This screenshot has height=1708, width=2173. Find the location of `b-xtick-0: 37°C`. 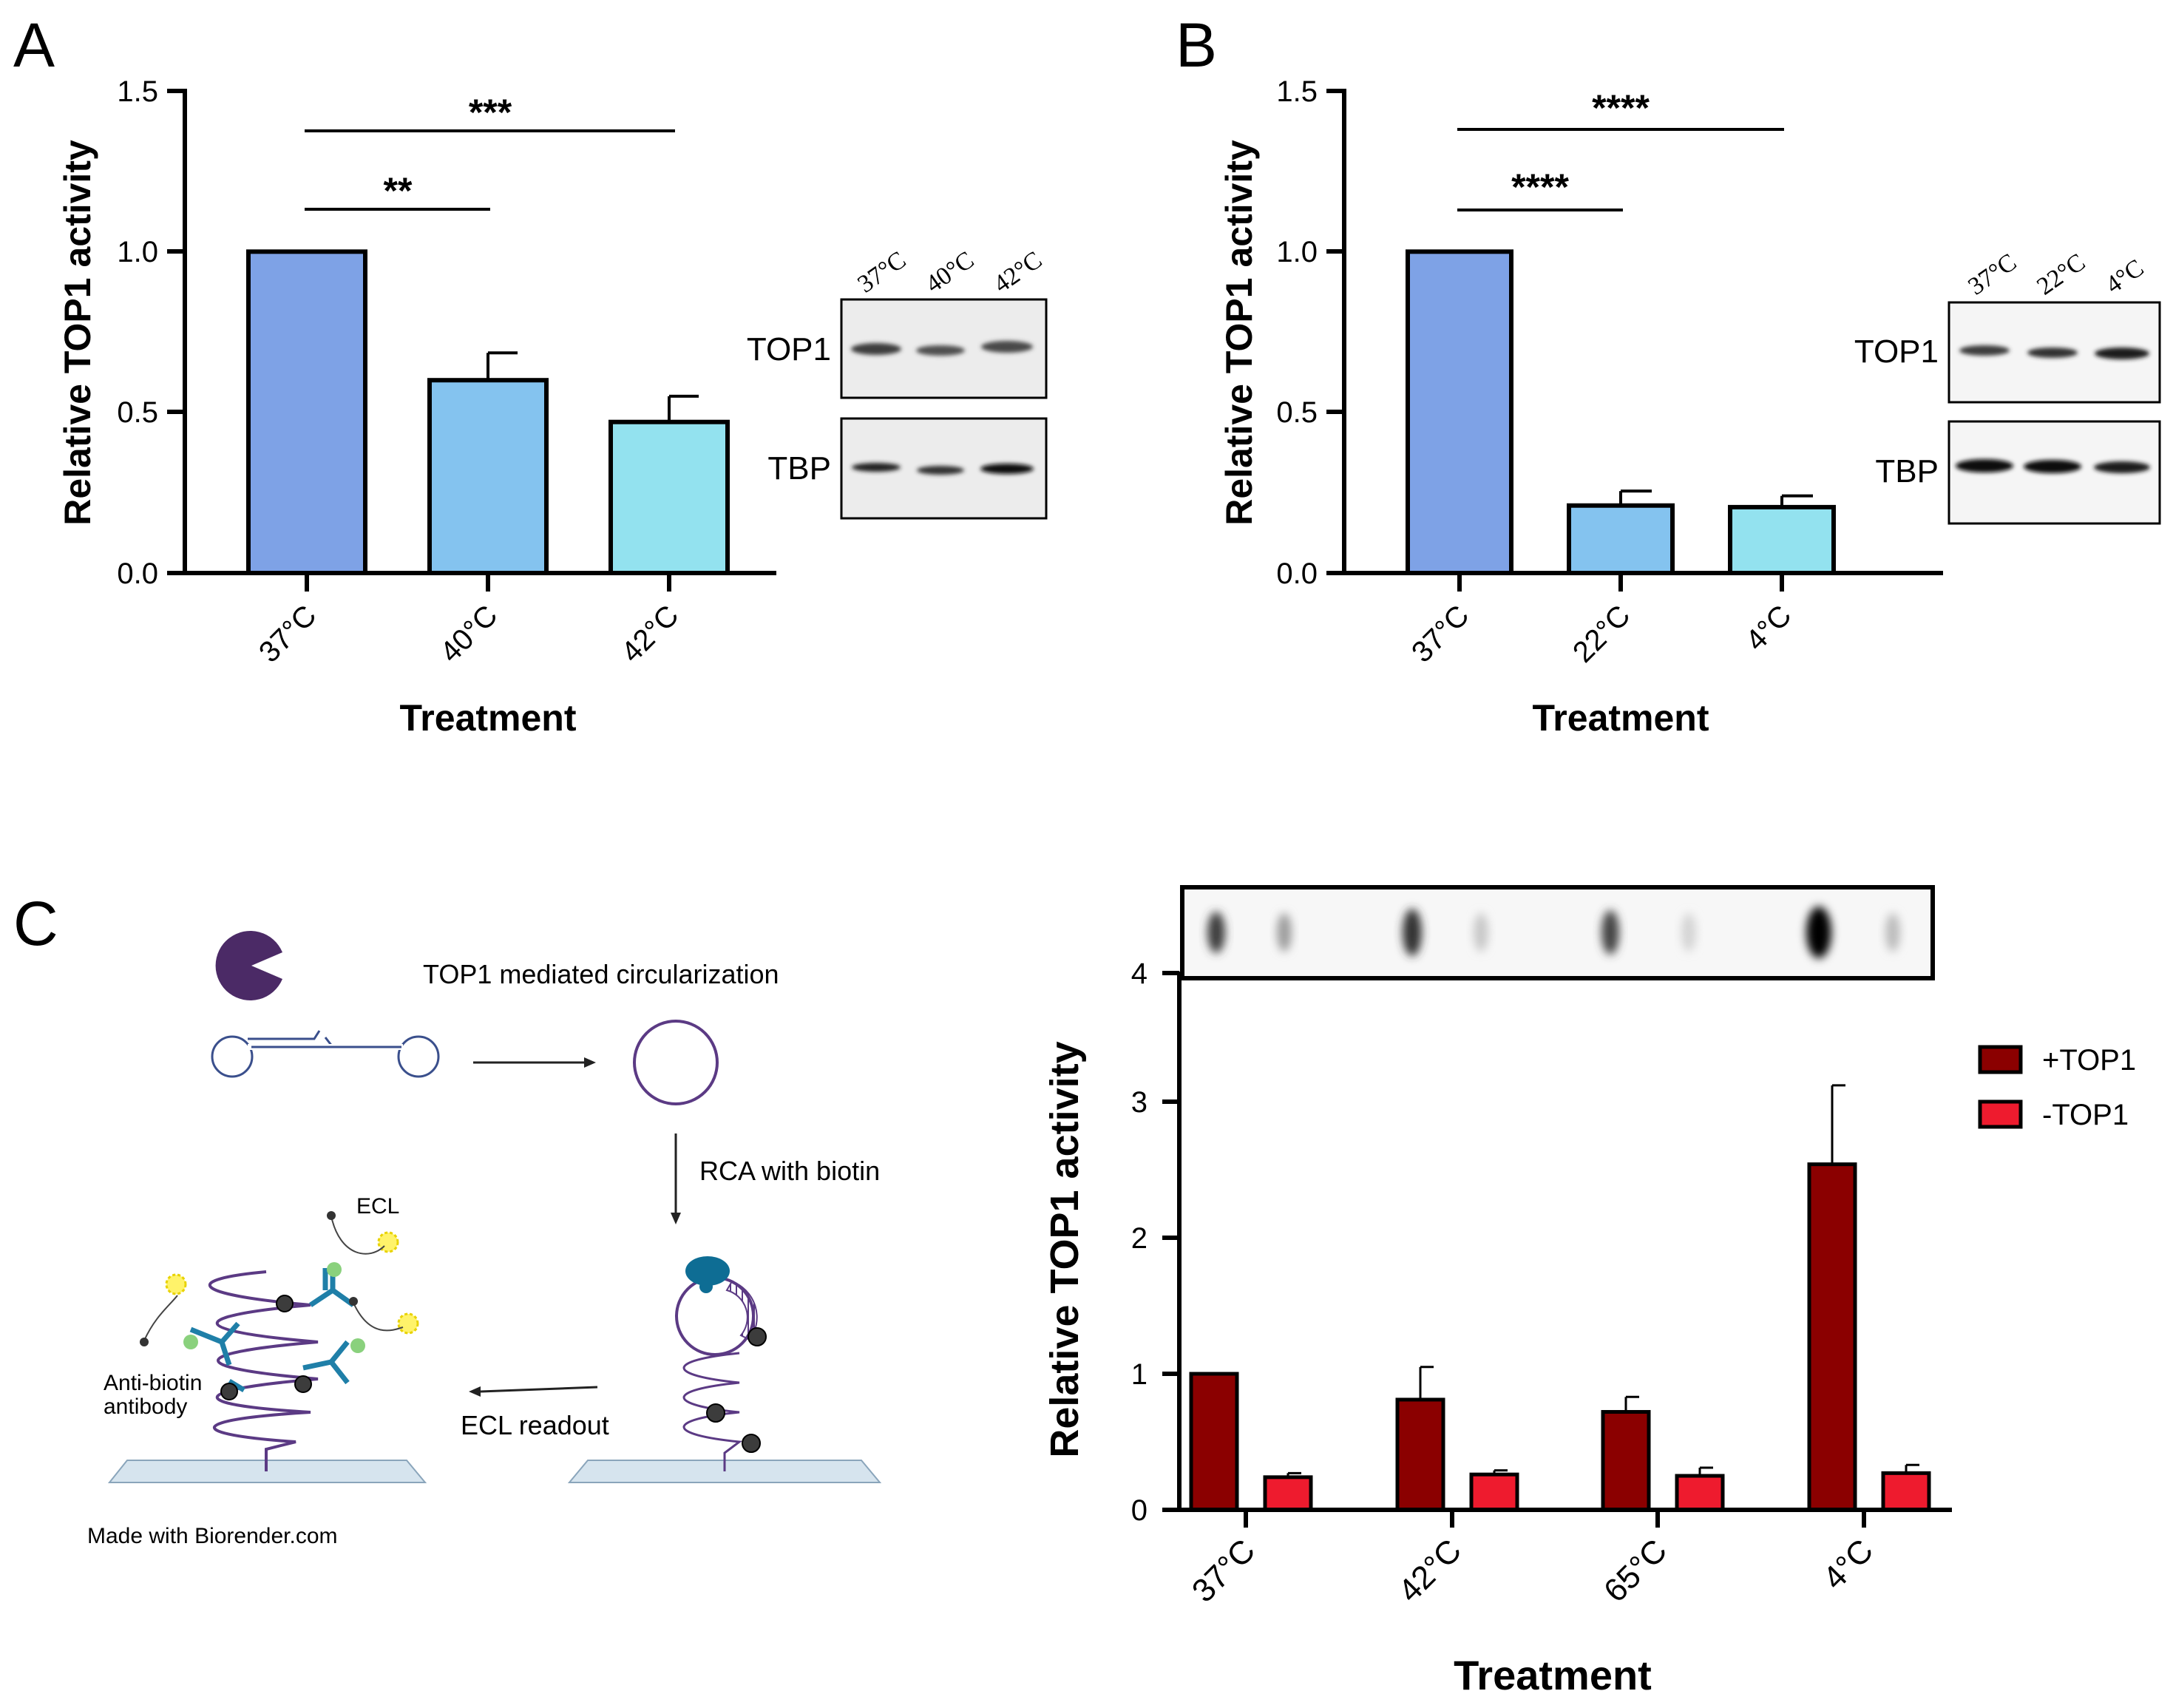

b-xtick-0: 37°C is located at coordinates (1440, 633).